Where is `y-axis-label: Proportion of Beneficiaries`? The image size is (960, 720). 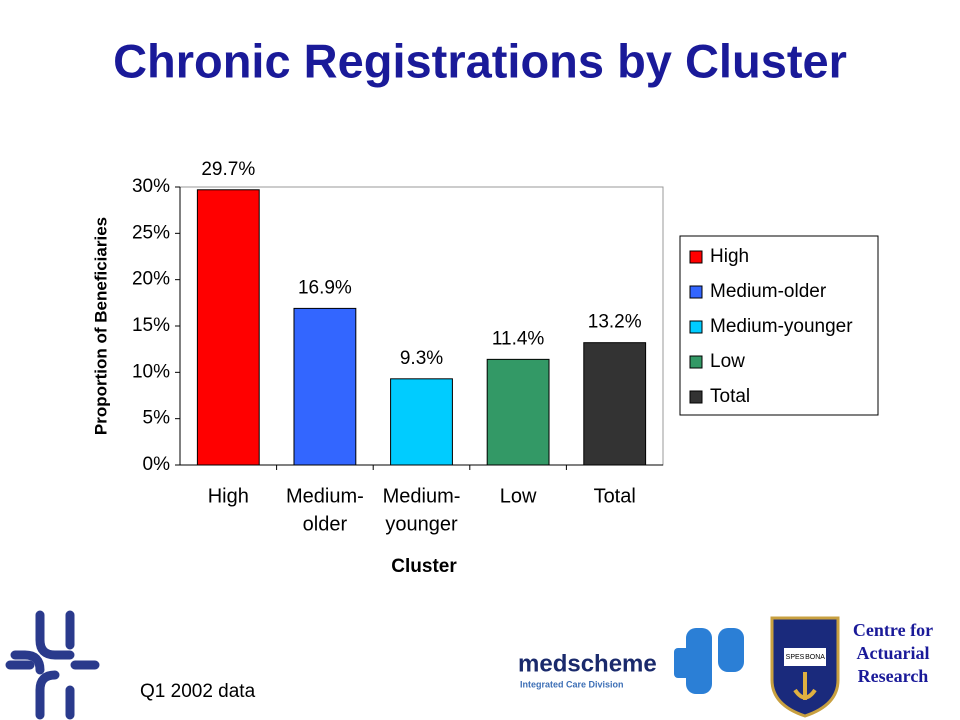
y-axis-label: Proportion of Beneficiaries is located at coordinates (100, 326).